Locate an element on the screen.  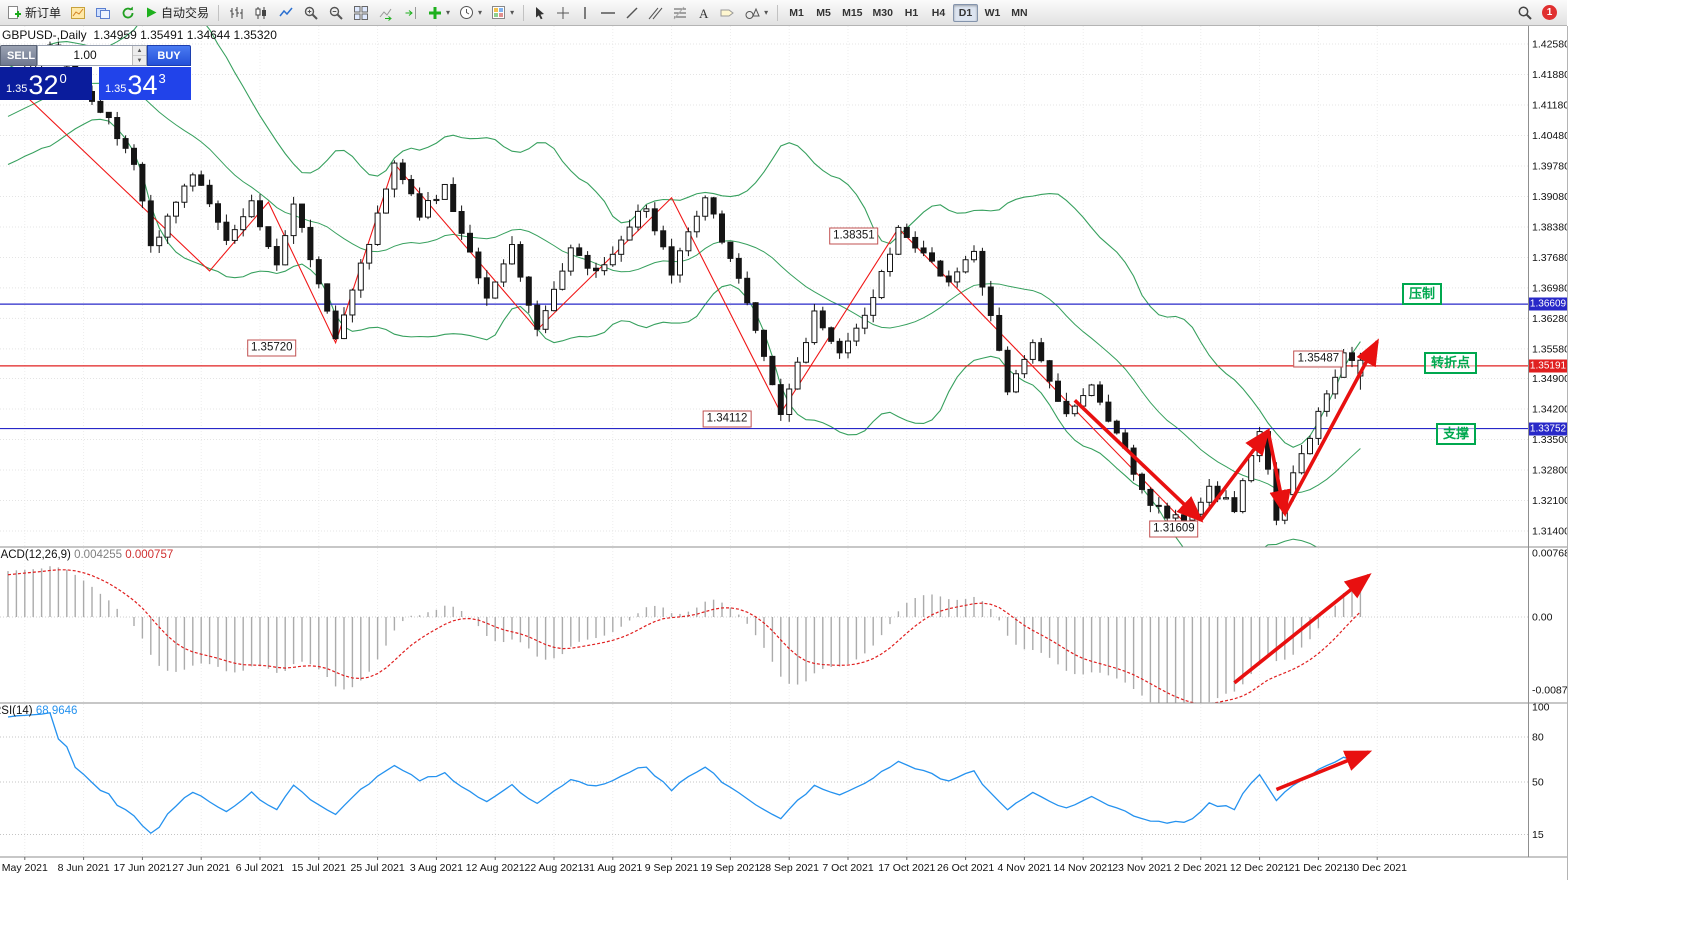
cursor-icon is located at coordinates (540, 13).